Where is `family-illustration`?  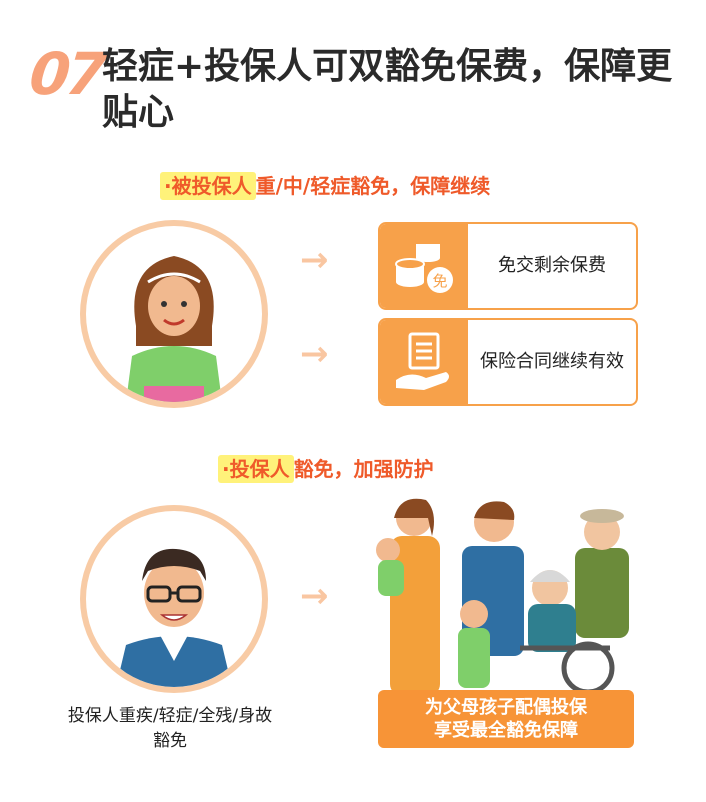 family-illustration is located at coordinates (505, 593).